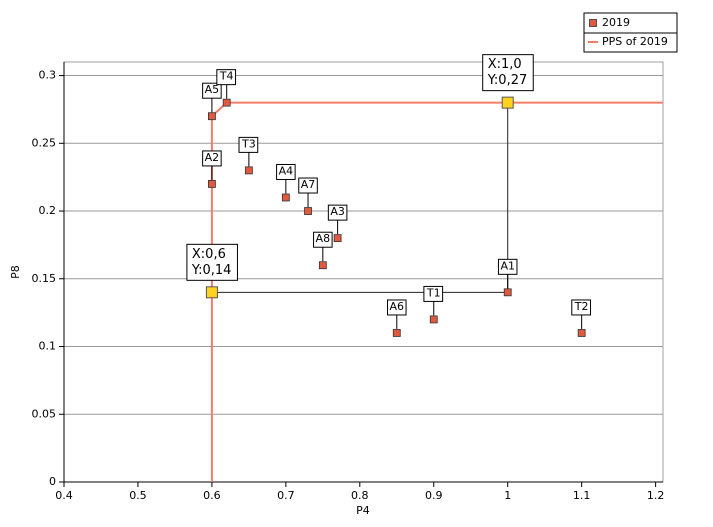 The image size is (713, 527). I want to click on point-label-text: T3, so click(248, 143).